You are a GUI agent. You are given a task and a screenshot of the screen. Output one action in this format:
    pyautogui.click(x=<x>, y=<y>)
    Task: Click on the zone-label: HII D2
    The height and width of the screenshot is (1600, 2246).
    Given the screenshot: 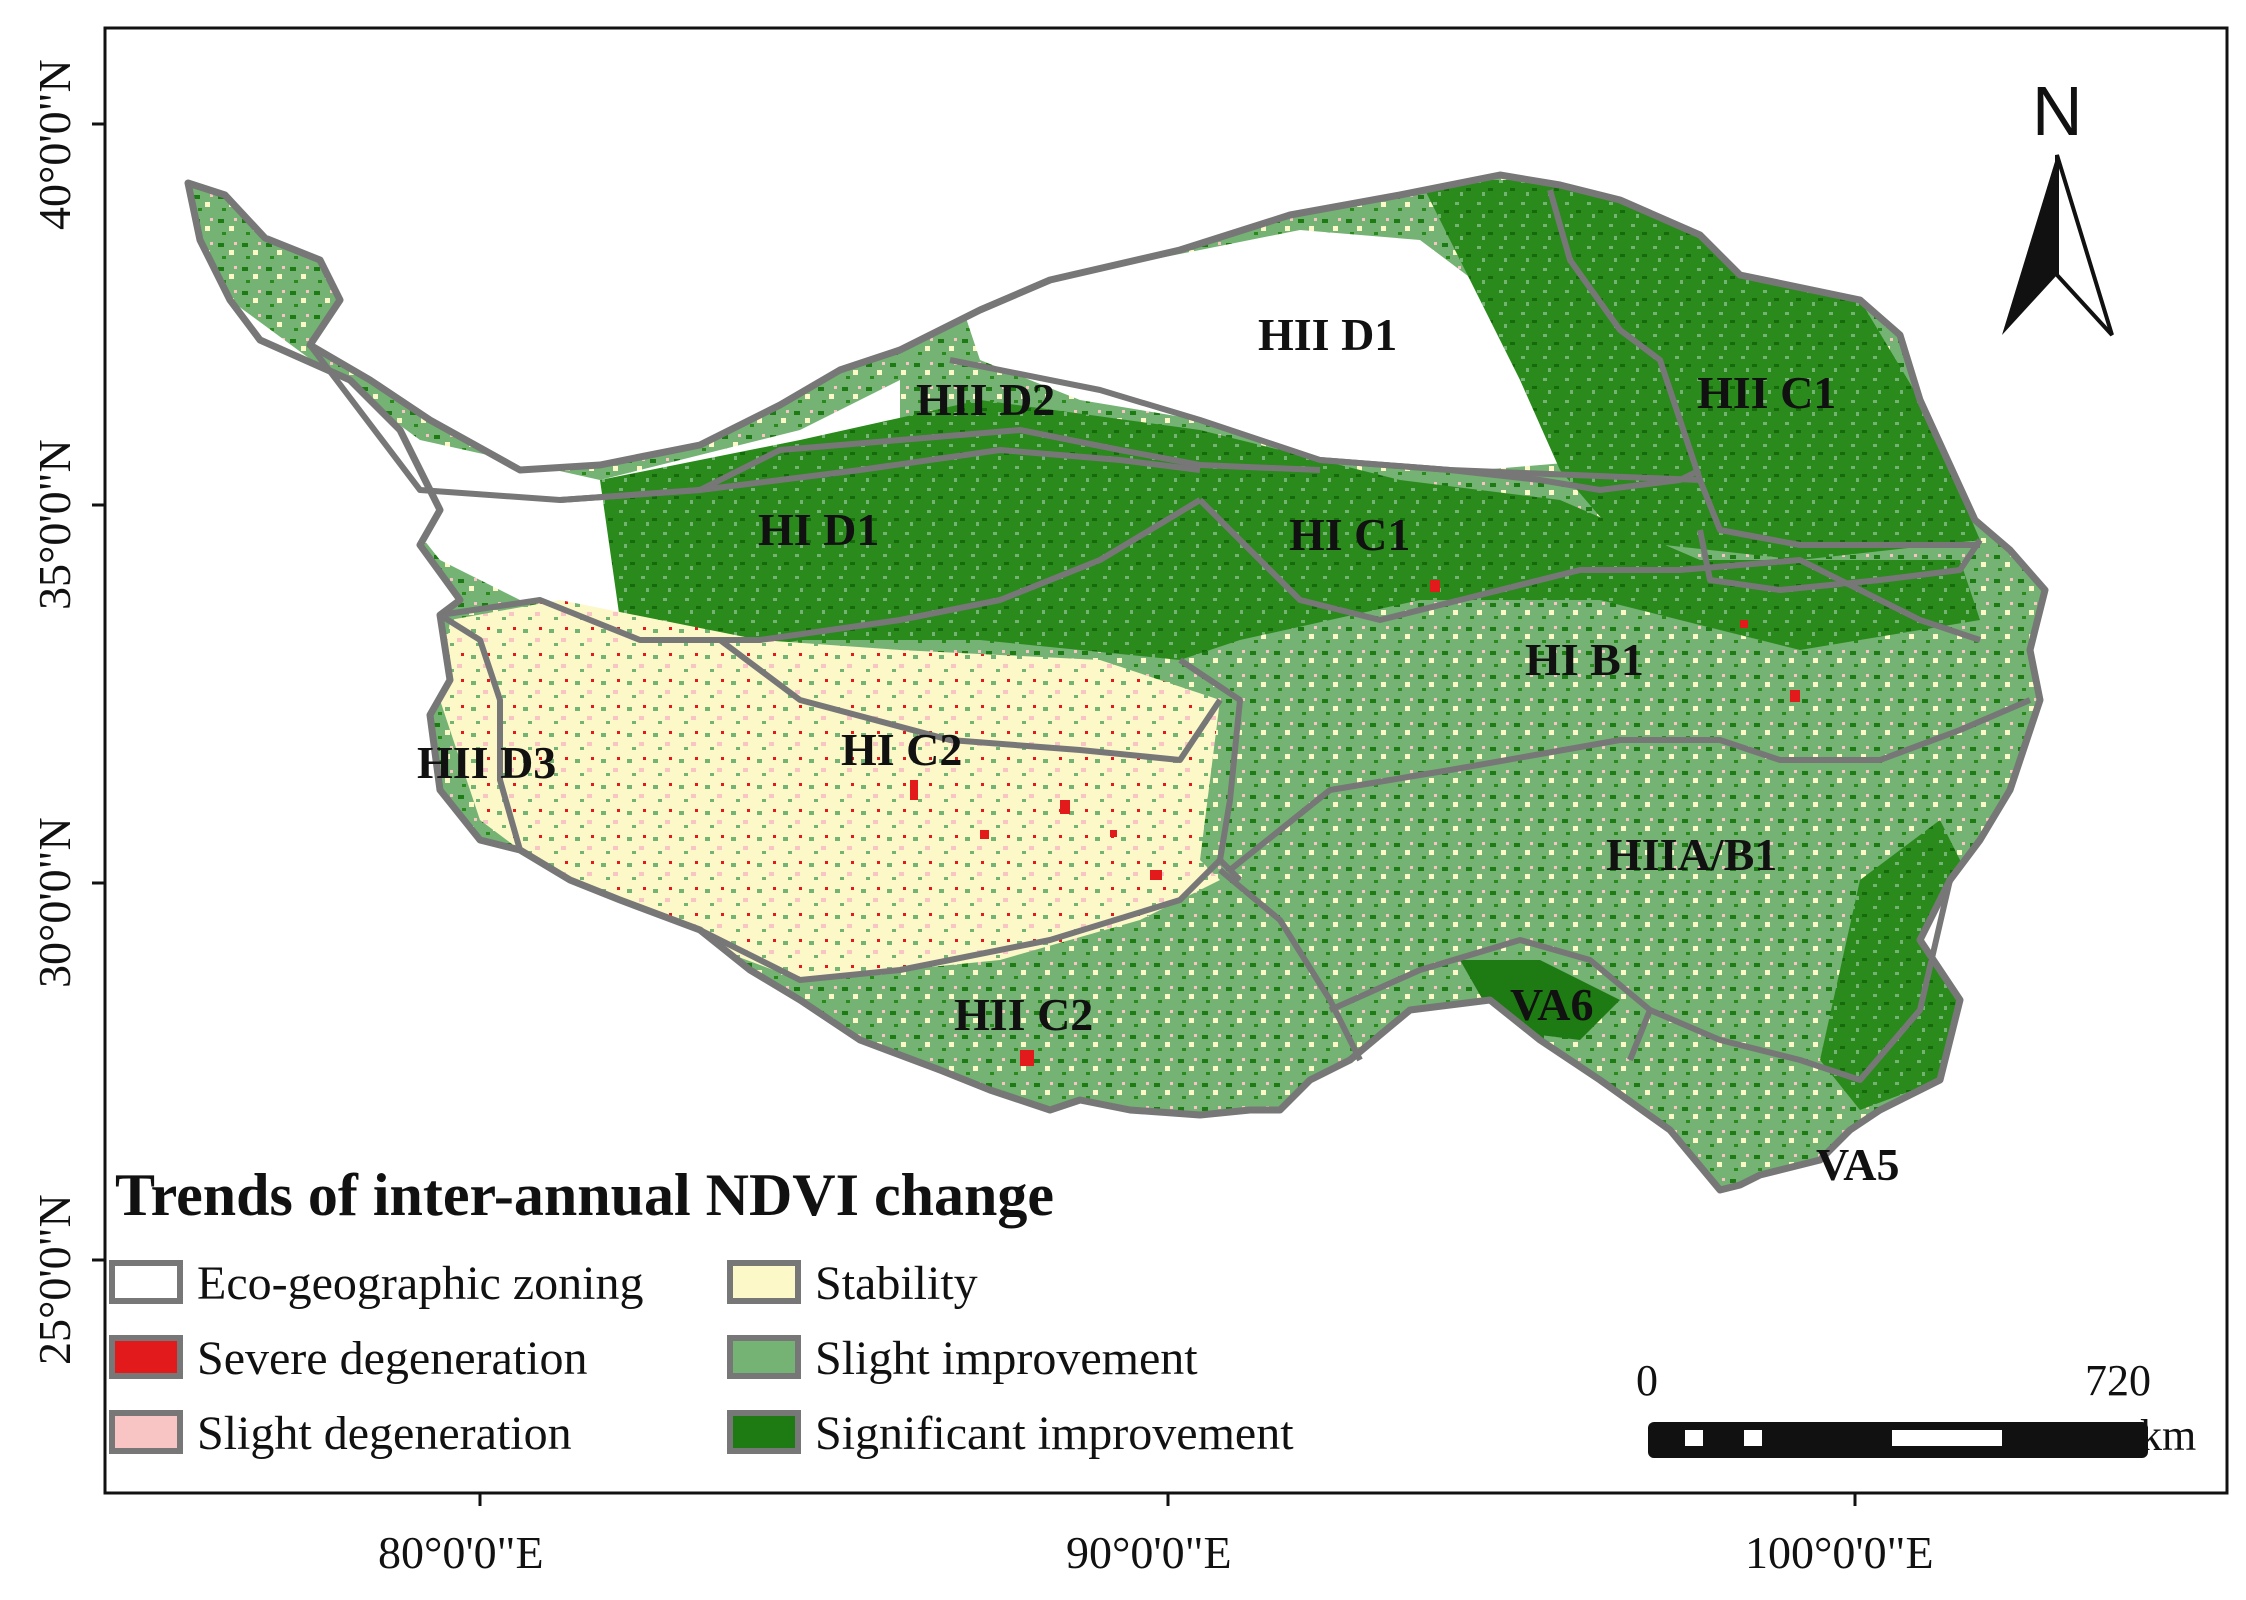 What is the action you would take?
    pyautogui.click(x=985, y=399)
    